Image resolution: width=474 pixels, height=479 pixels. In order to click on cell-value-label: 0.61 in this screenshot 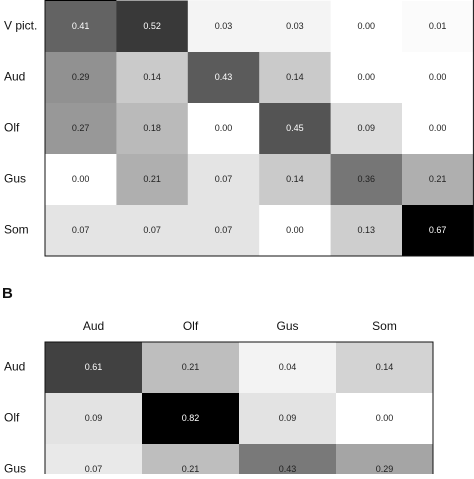, I will do `click(94, 367)`.